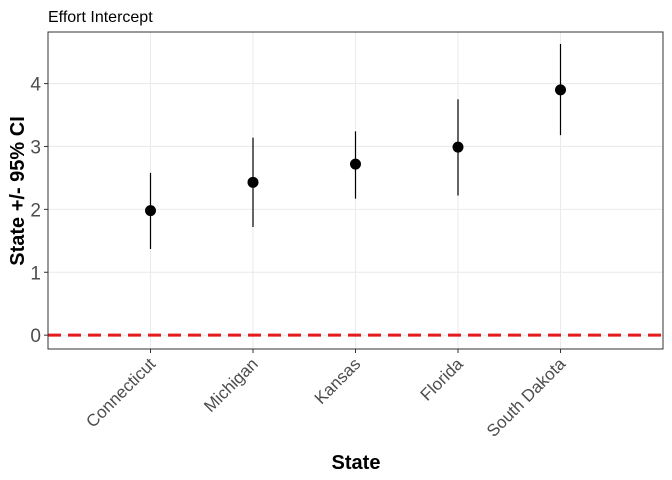  I want to click on y-tick-label: 1, so click(35, 273).